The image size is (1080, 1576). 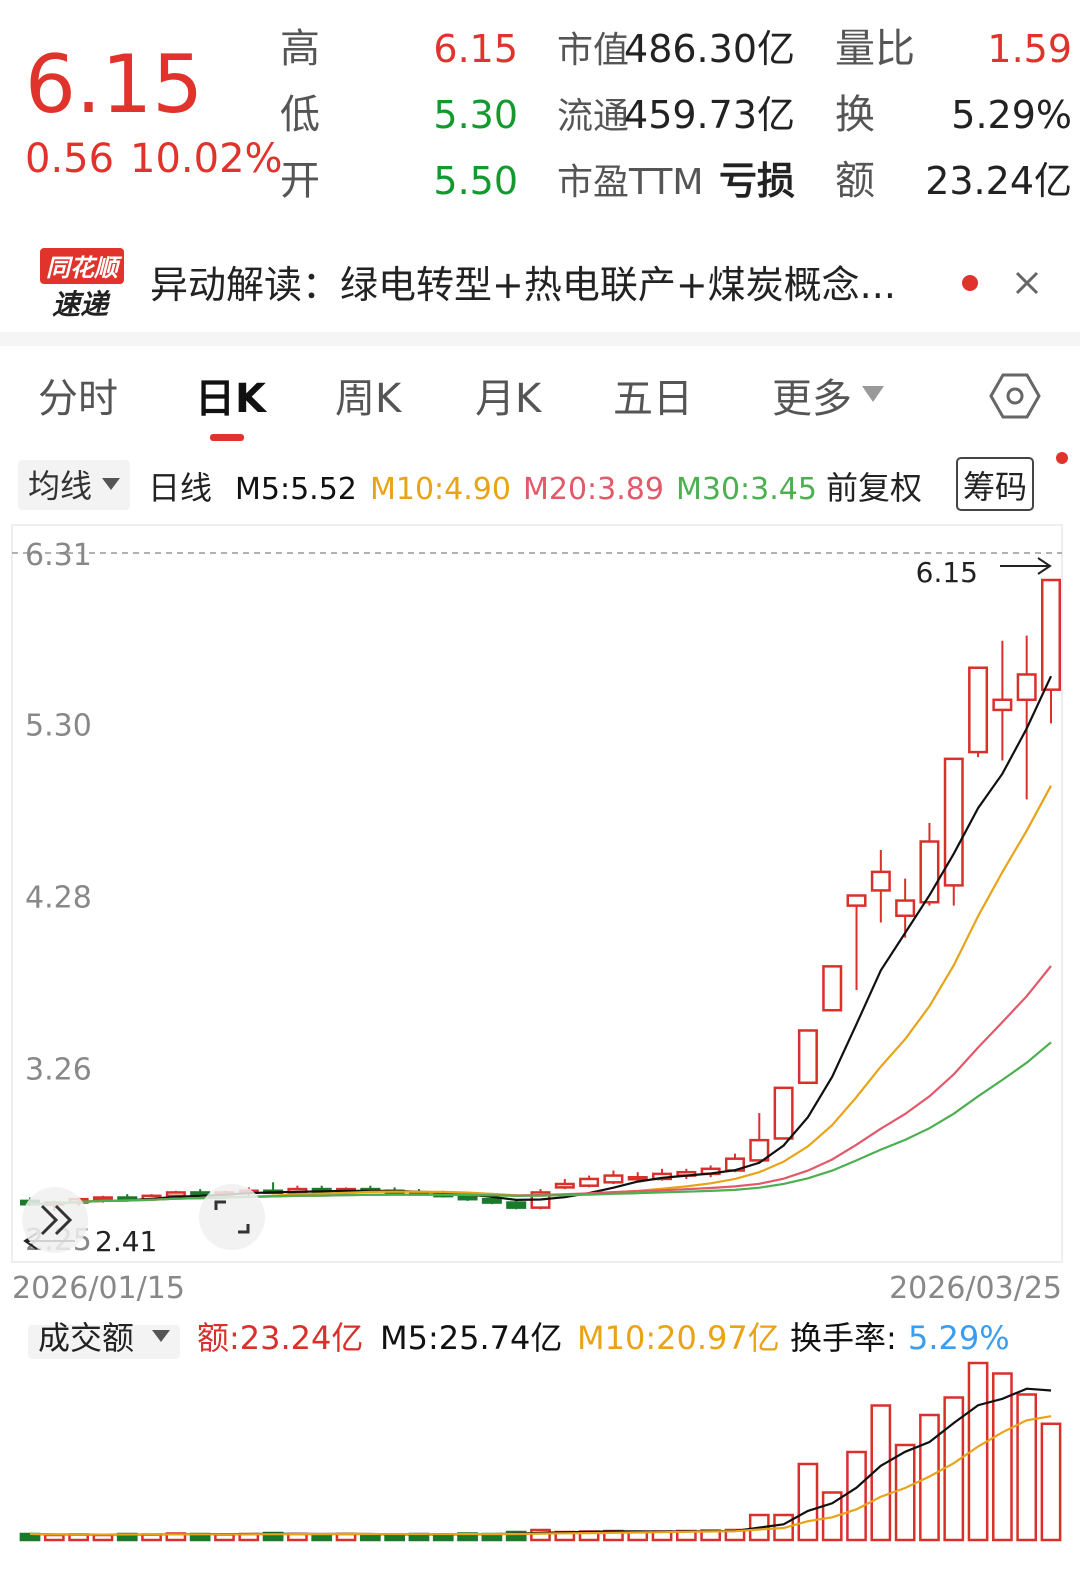 I want to click on stat-value: 5.50, so click(x=475, y=181).